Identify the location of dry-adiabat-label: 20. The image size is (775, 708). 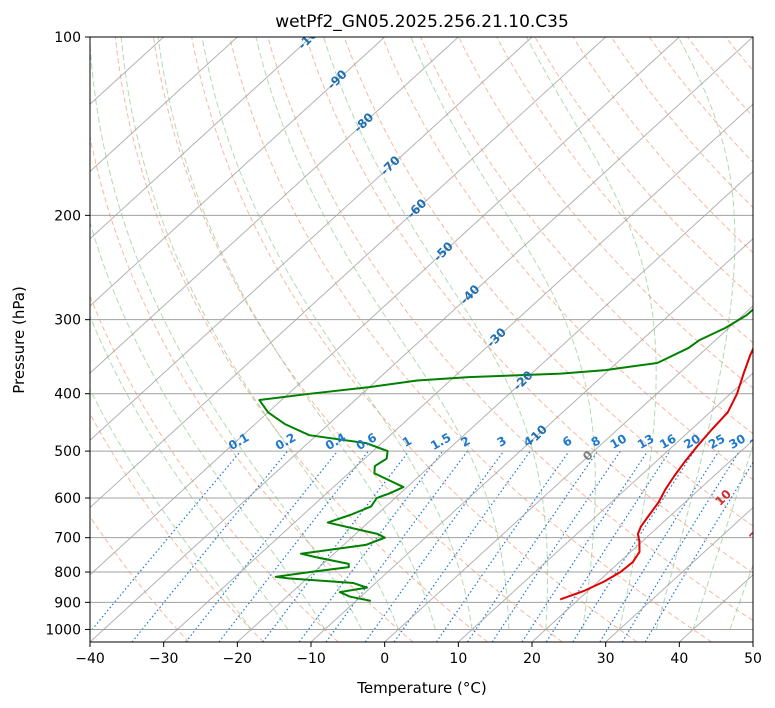
(757, 534).